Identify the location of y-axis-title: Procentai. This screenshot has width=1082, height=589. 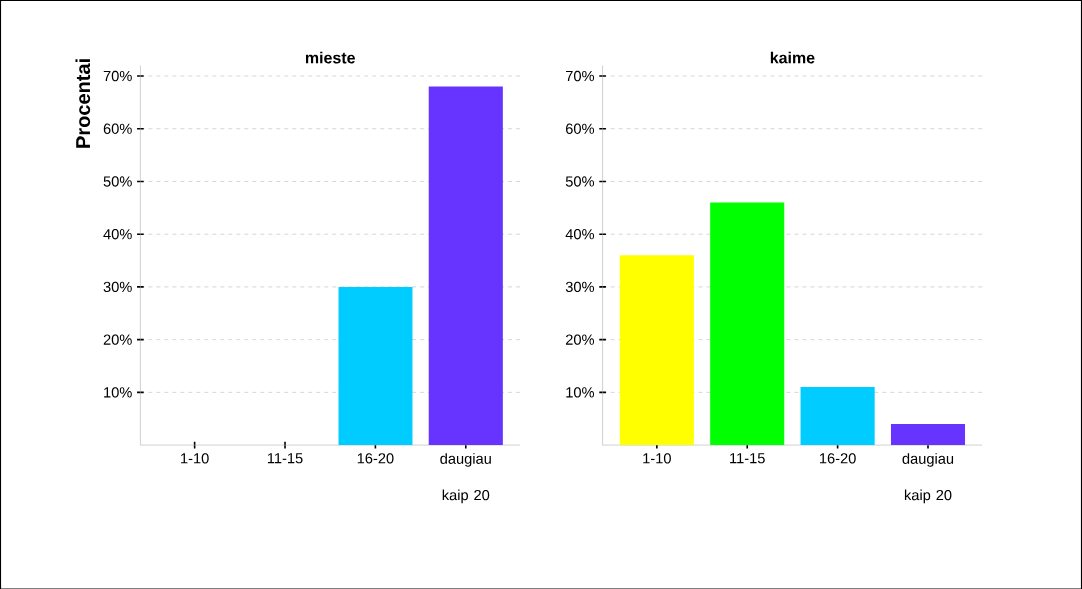
(83, 103).